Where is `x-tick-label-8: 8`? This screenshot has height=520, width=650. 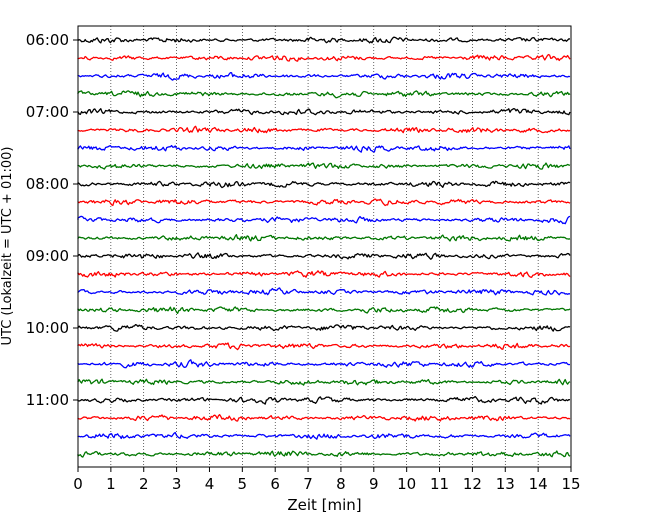 x-tick-label-8: 8 is located at coordinates (341, 484).